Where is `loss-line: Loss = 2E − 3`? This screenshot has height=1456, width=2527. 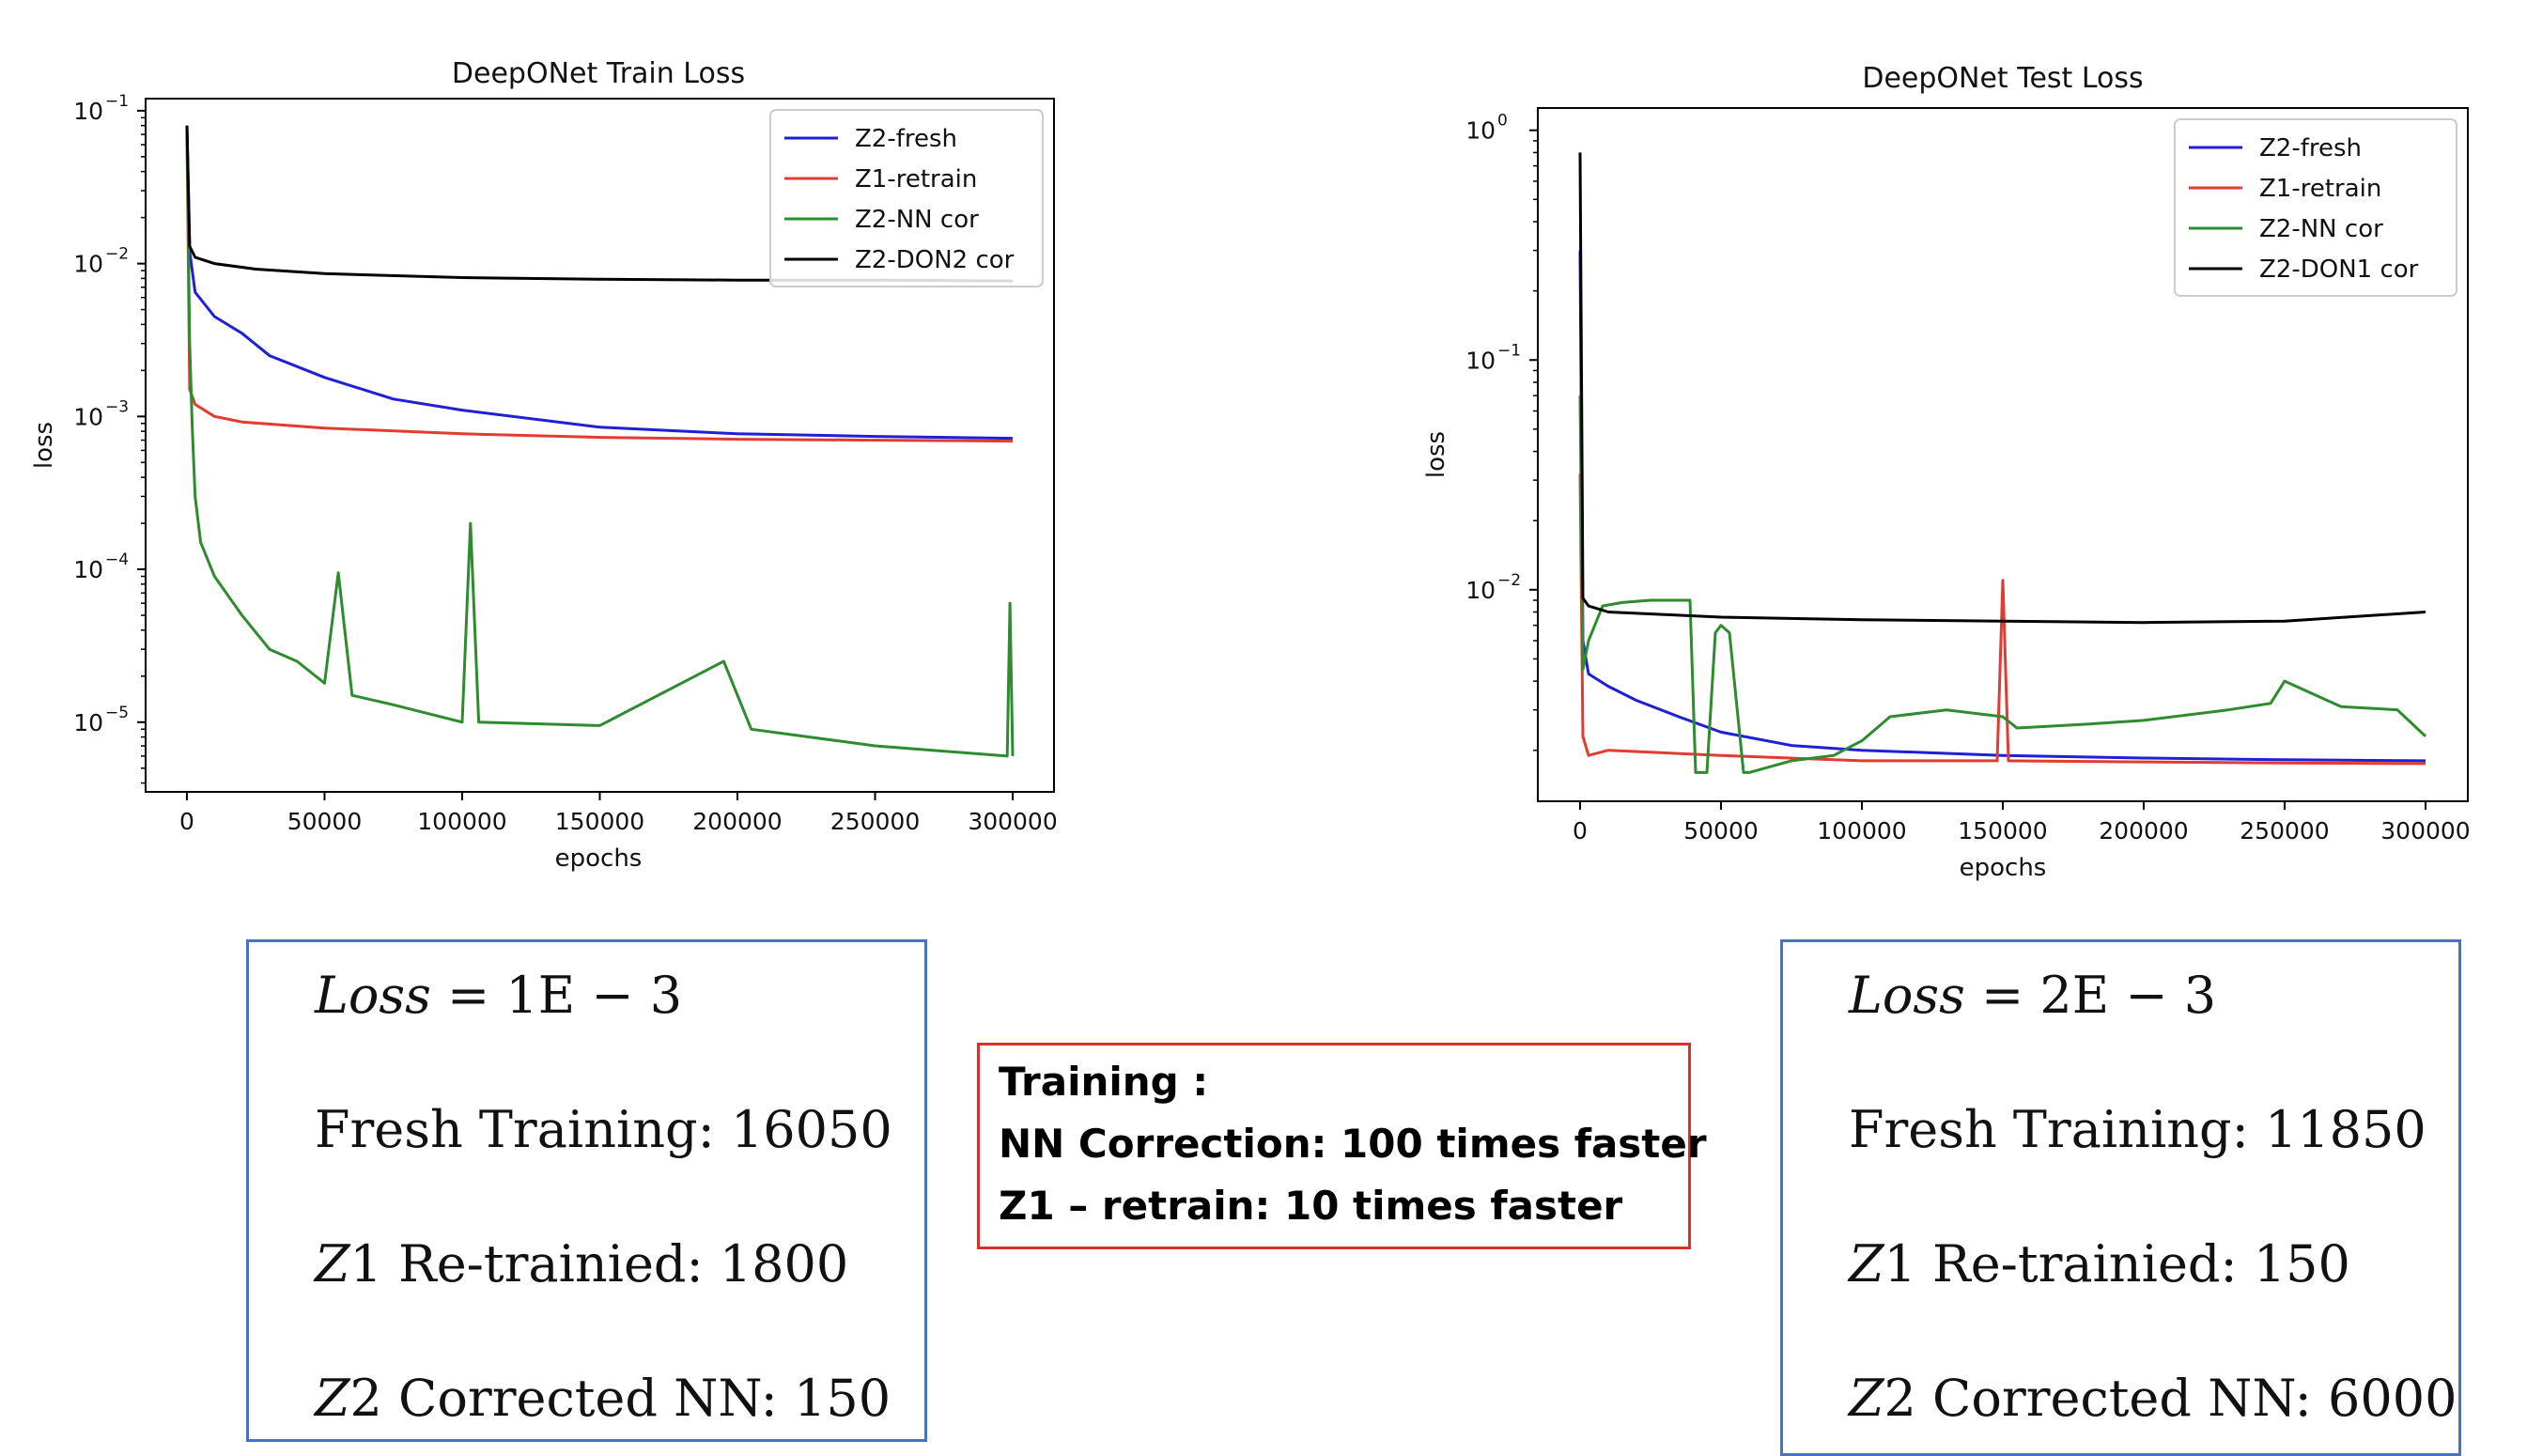 loss-line: Loss = 2E − 3 is located at coordinates (2032, 995).